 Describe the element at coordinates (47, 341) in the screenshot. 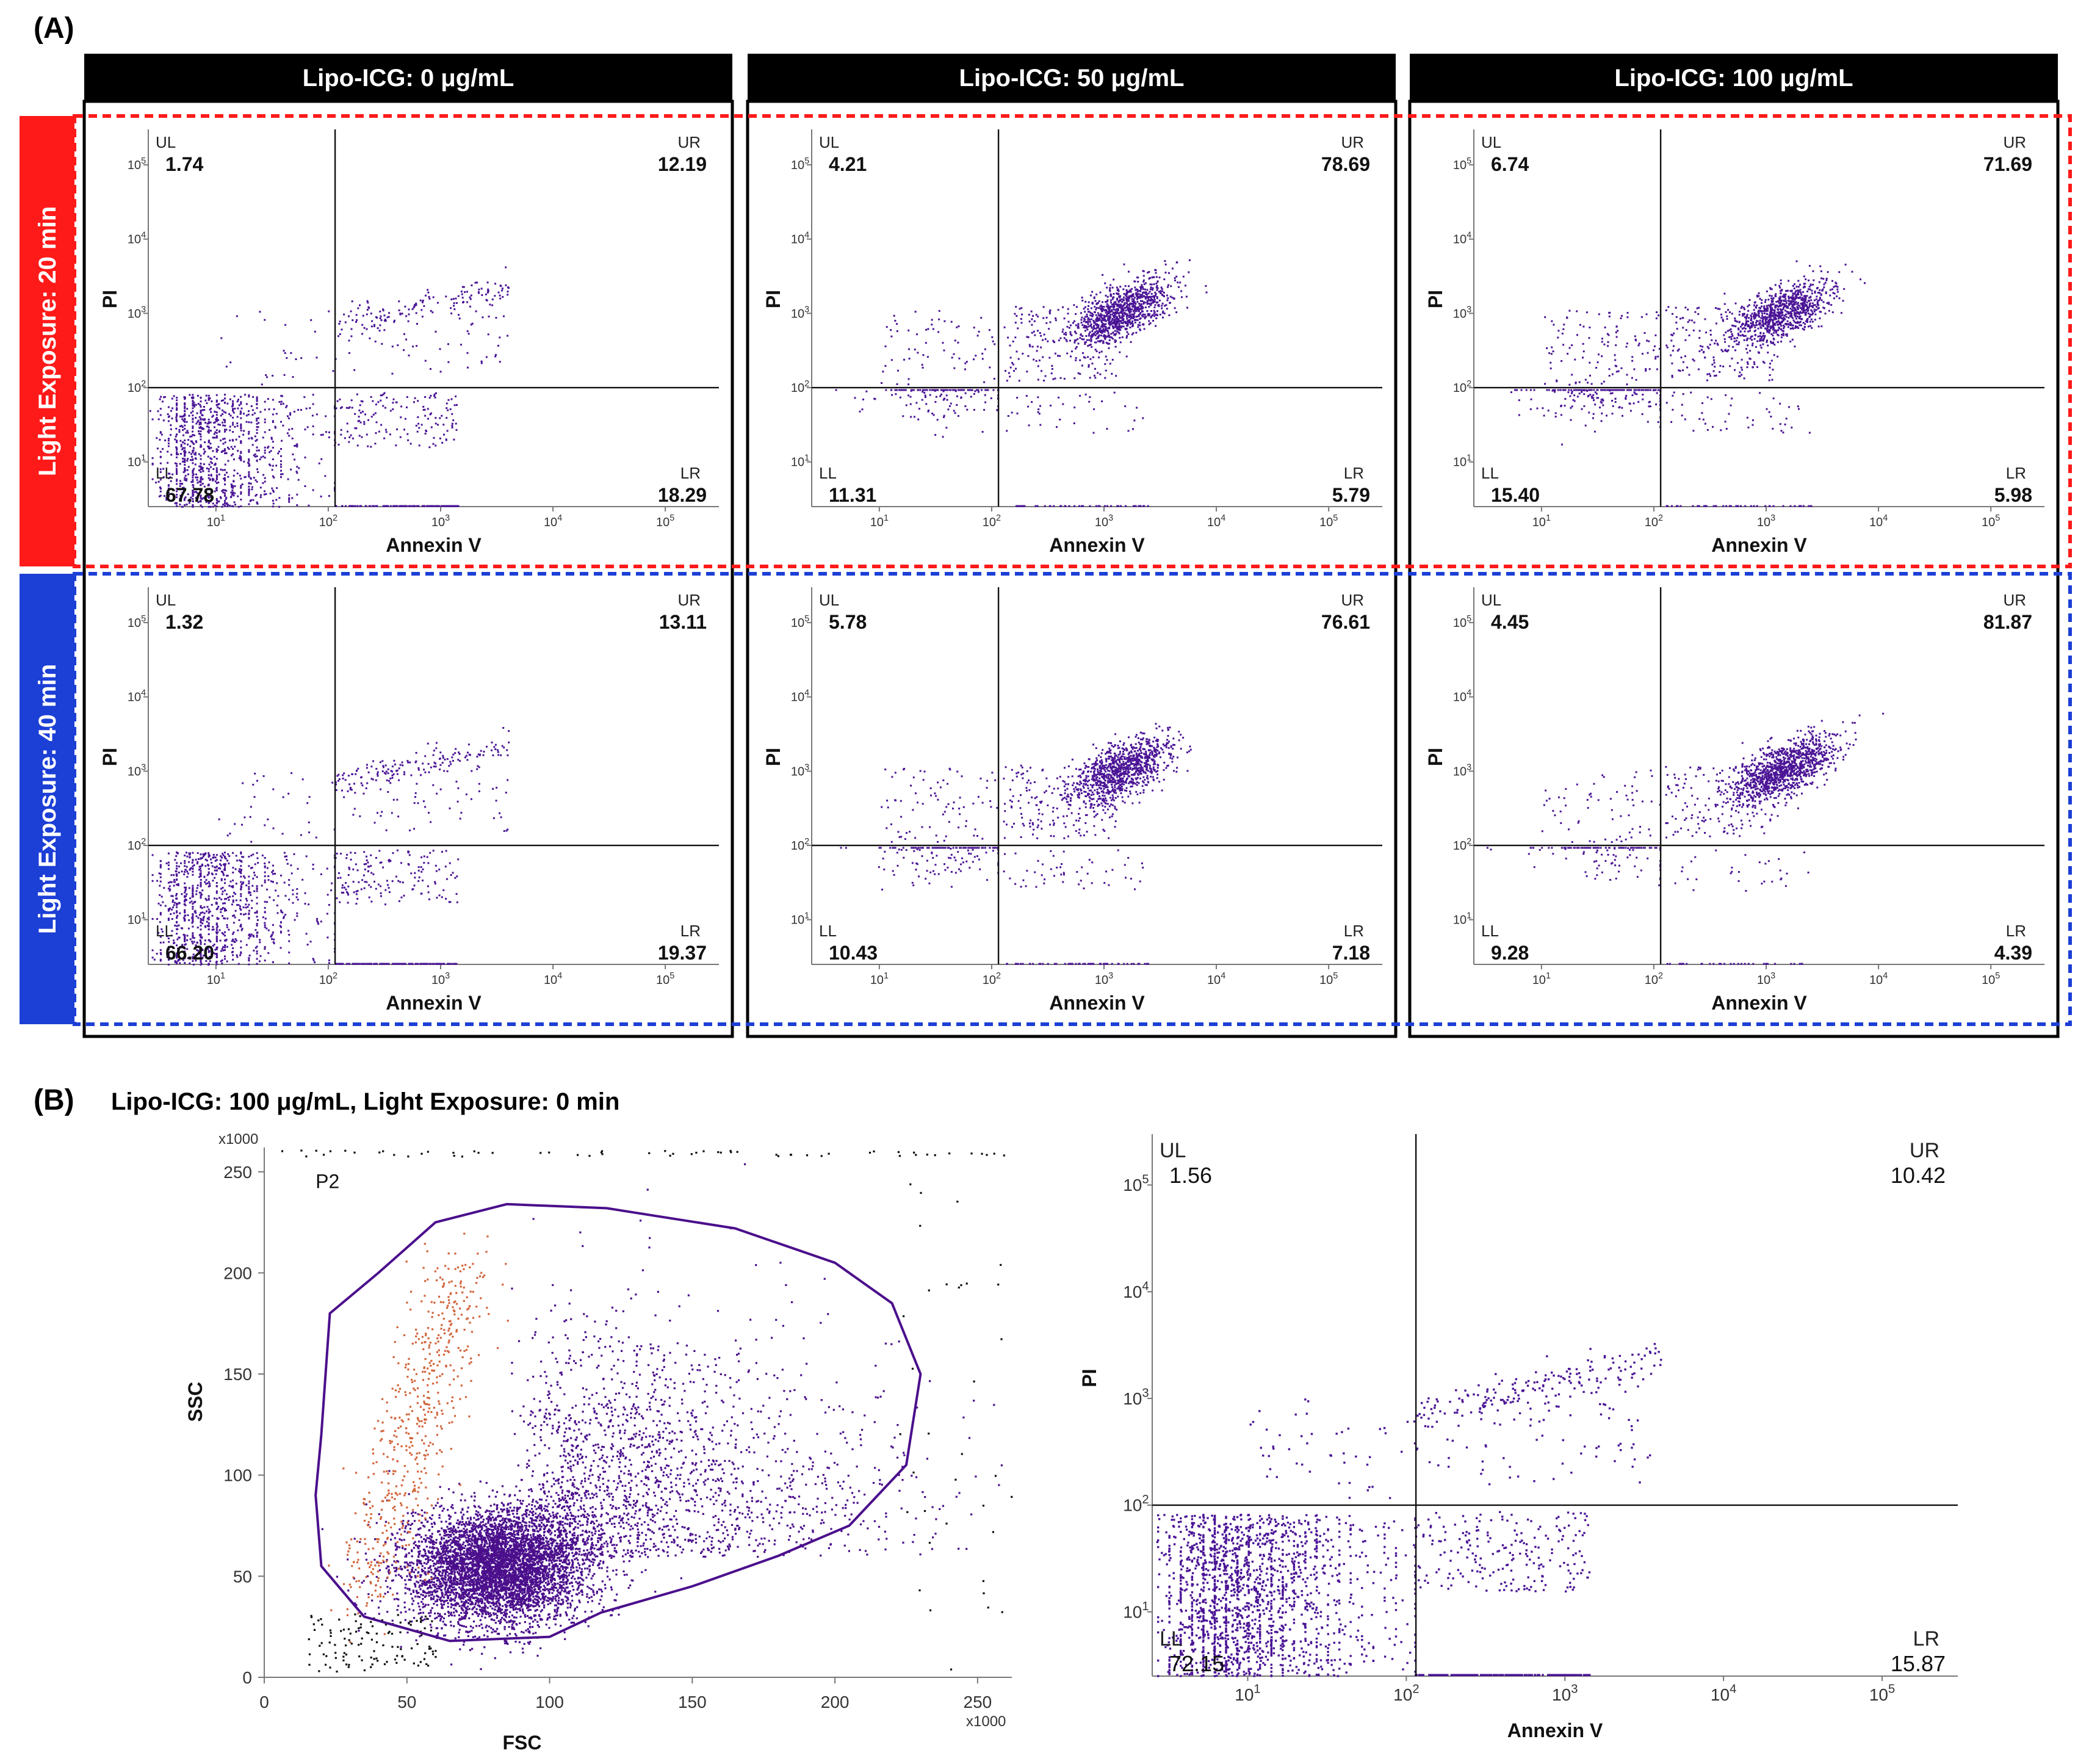

I see `row-header: Light Exposure: 20 min` at that location.